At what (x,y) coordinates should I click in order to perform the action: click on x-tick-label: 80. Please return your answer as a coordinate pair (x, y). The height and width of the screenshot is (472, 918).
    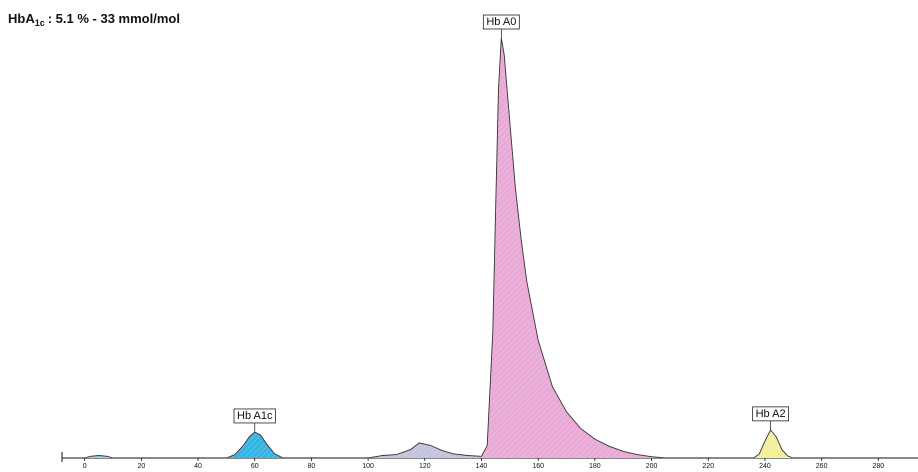
    Looking at the image, I should click on (312, 466).